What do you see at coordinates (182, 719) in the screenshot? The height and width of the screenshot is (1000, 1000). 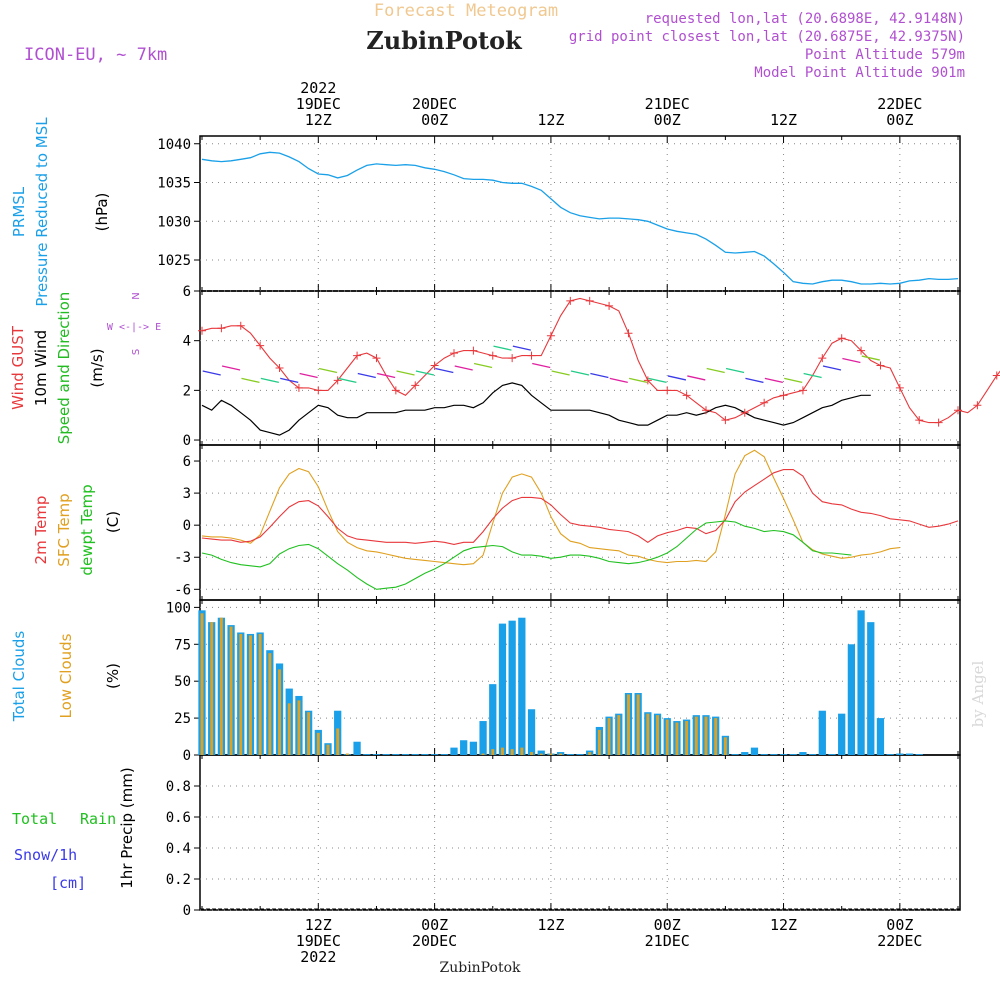 I see `y-tick-label: 25` at bounding box center [182, 719].